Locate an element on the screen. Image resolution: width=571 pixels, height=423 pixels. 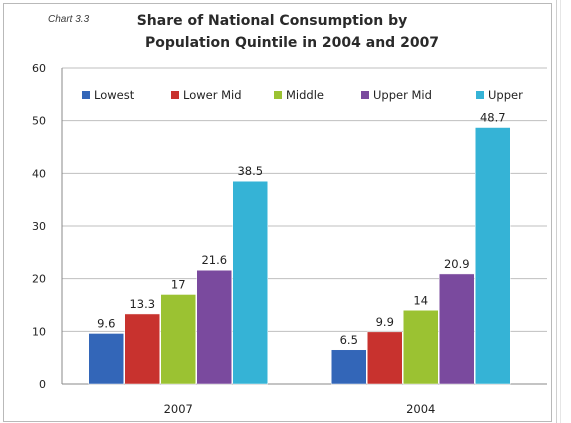
y-tick-label: 40 is located at coordinates (39, 173).